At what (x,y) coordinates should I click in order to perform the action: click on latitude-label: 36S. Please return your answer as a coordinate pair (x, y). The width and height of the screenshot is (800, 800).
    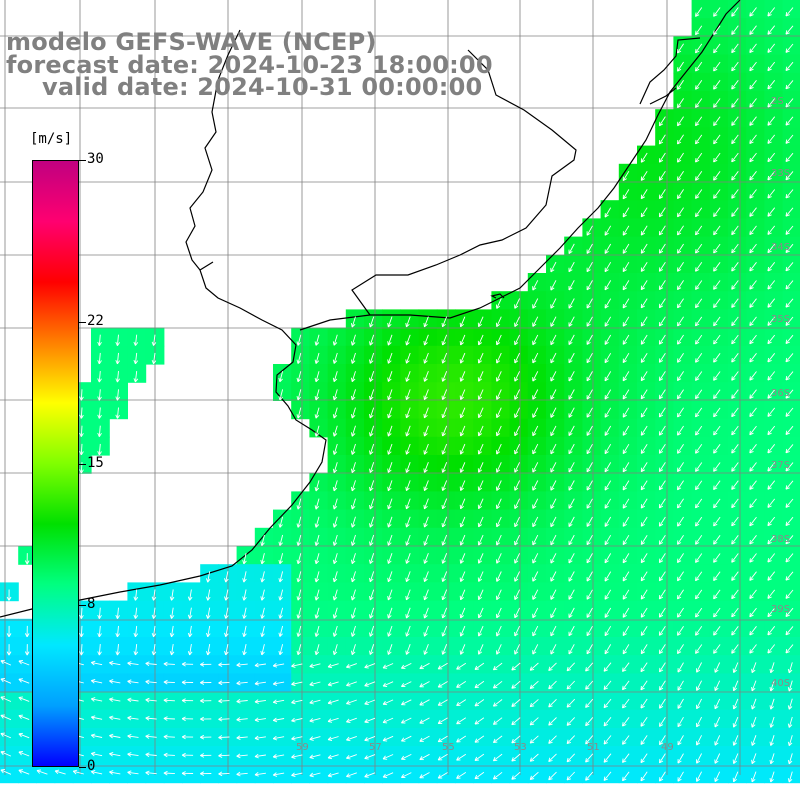
    Looking at the image, I should click on (780, 393).